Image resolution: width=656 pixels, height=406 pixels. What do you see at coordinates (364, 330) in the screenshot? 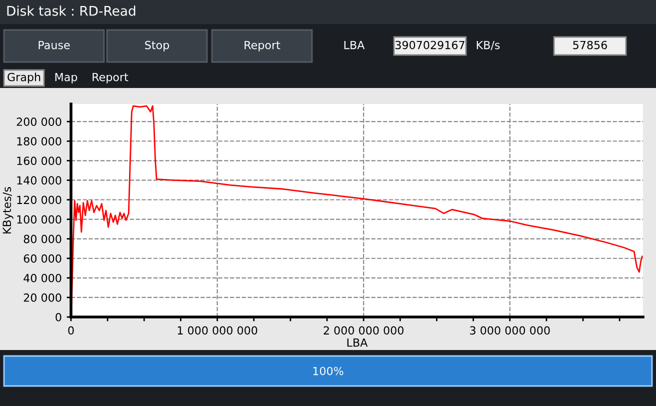
I see `x-tick-label: 2 000 000 000` at bounding box center [364, 330].